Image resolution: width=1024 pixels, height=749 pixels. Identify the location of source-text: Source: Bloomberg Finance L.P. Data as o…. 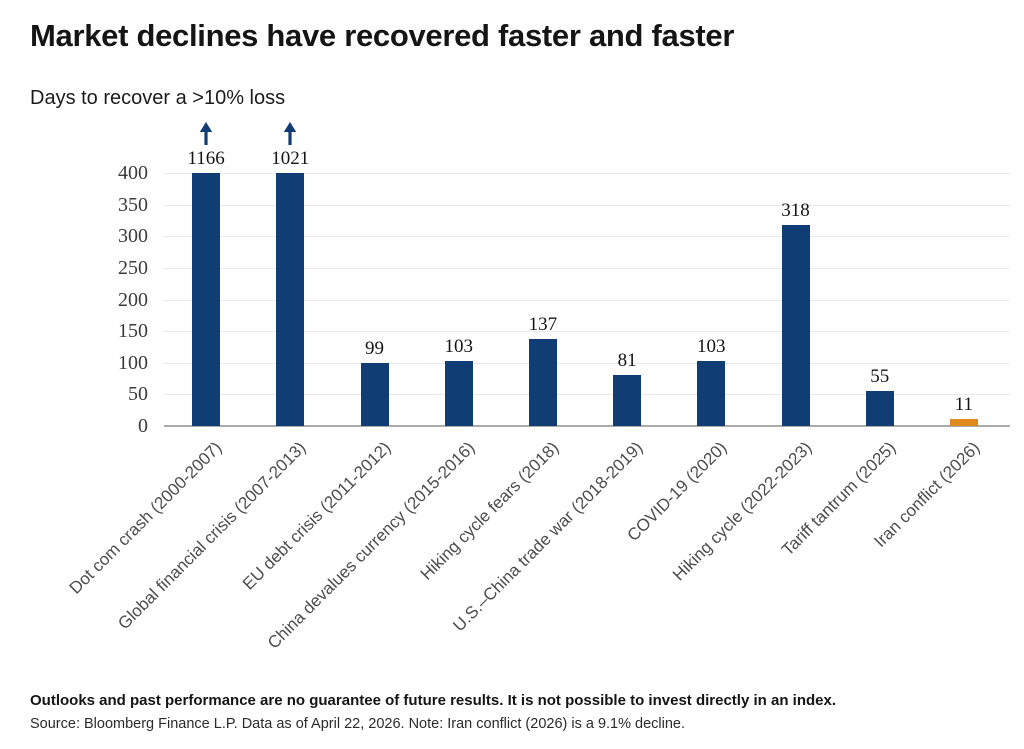
(358, 724).